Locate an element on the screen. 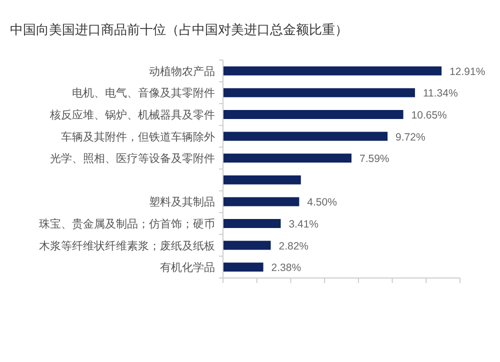  data-label: 12.91% is located at coordinates (468, 72).